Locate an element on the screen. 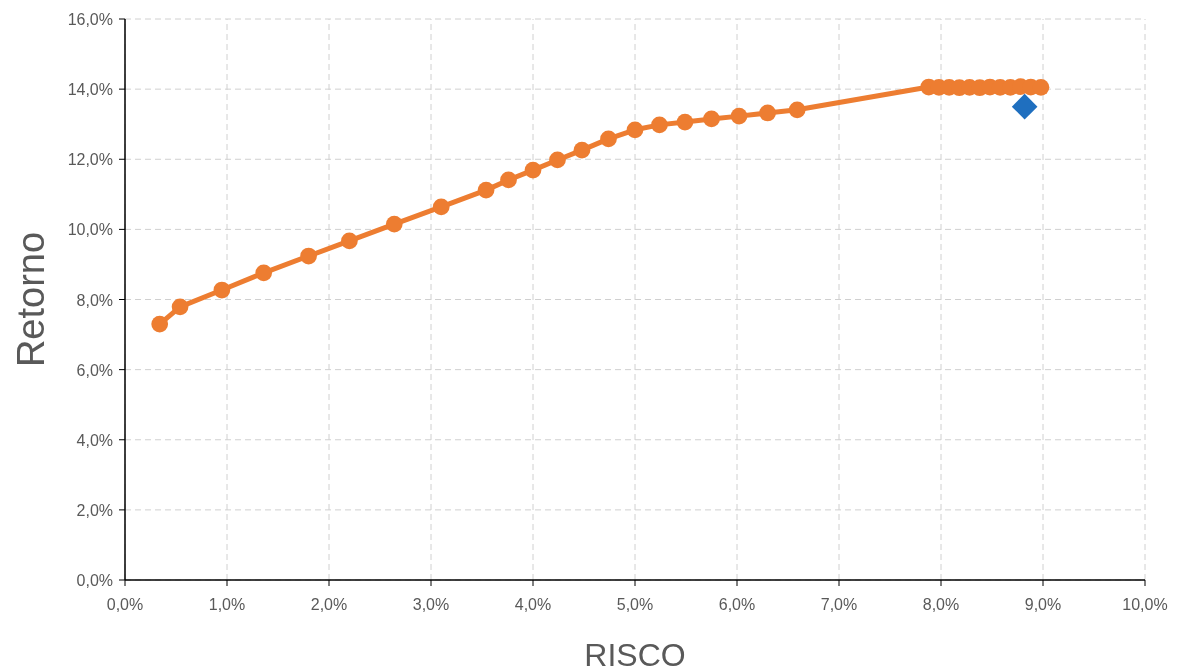  x-tick-label: 7,0% is located at coordinates (839, 604).